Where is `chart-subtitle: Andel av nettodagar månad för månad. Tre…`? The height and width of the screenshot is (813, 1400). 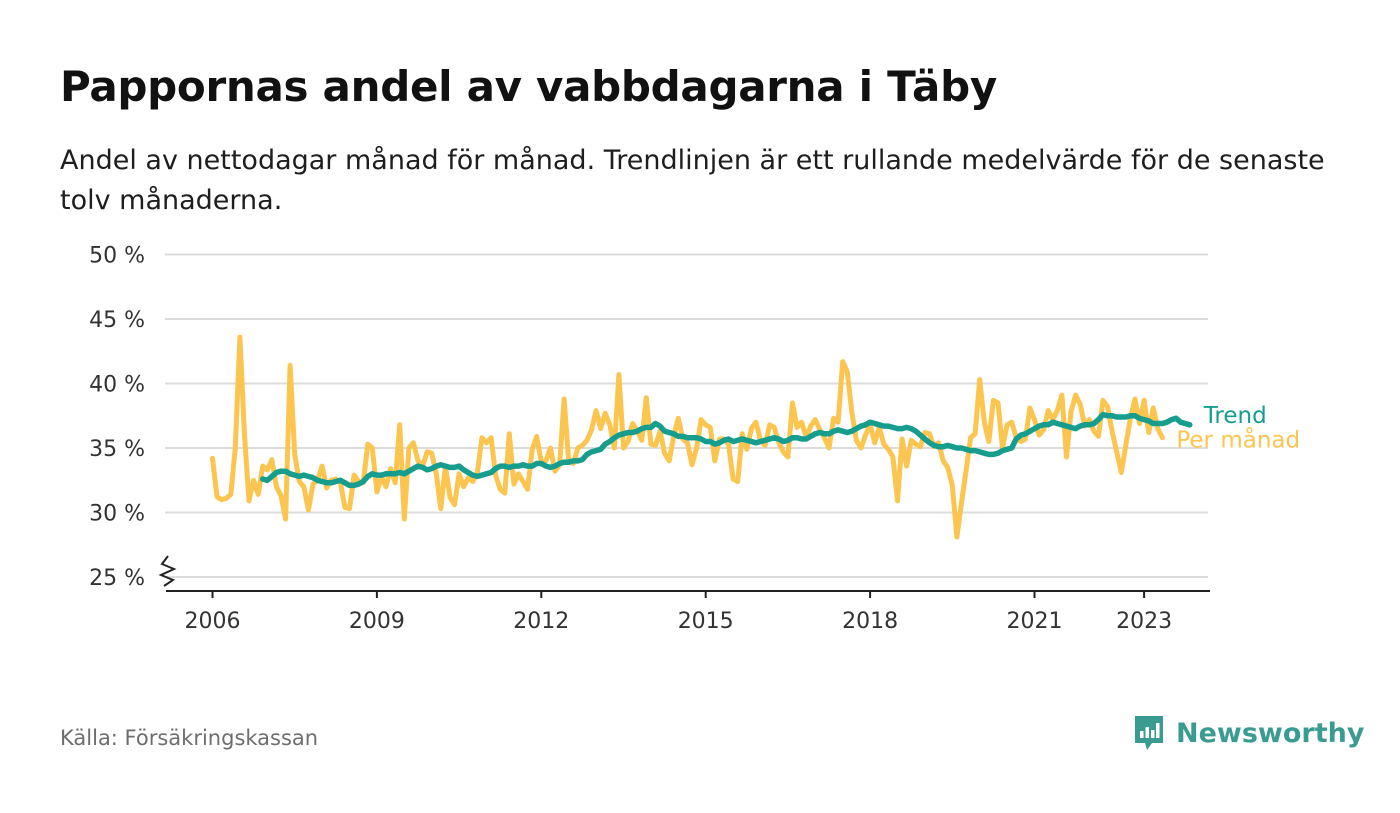 chart-subtitle: Andel av nettodagar månad för månad. Tre… is located at coordinates (692, 180).